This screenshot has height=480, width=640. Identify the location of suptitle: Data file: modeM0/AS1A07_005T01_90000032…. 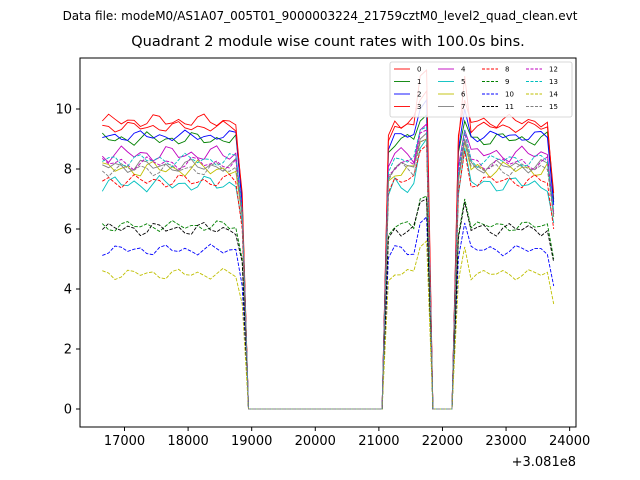
(320, 16).